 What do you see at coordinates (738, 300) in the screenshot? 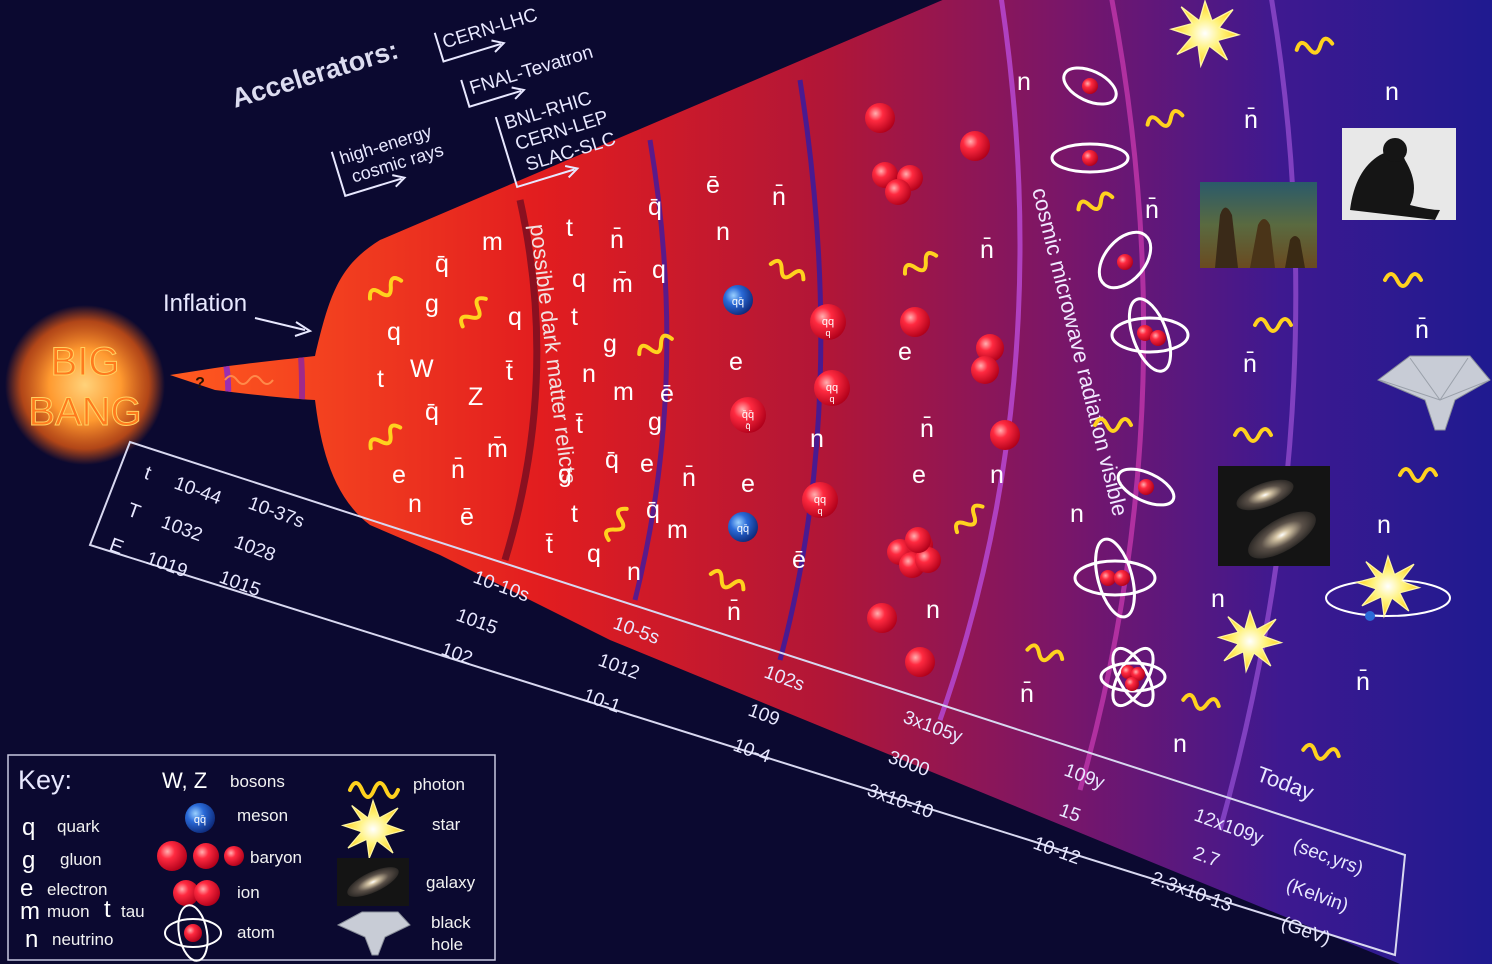
I see `meson-icon: qq̄` at bounding box center [738, 300].